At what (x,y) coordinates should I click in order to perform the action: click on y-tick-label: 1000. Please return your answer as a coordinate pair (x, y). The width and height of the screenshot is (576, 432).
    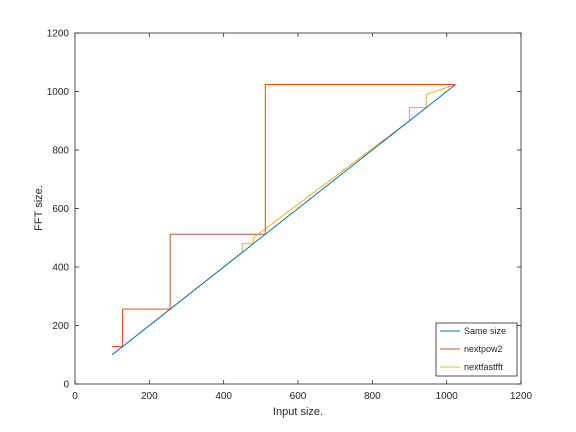
    Looking at the image, I should click on (58, 92).